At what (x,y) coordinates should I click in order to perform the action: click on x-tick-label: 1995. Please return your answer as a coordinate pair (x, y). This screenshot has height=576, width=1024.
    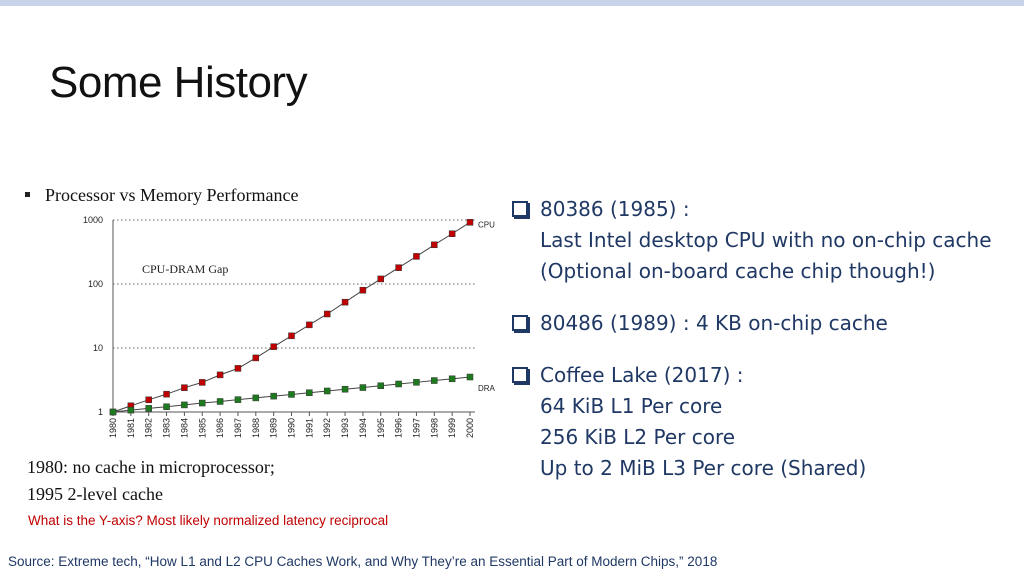
    Looking at the image, I should click on (381, 428).